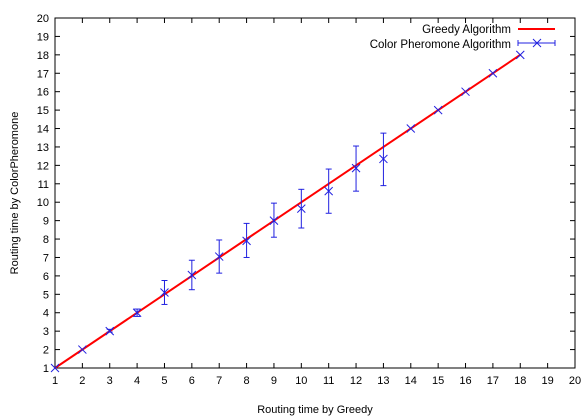  Describe the element at coordinates (301, 381) in the screenshot. I see `x-tick-label: 10` at that location.